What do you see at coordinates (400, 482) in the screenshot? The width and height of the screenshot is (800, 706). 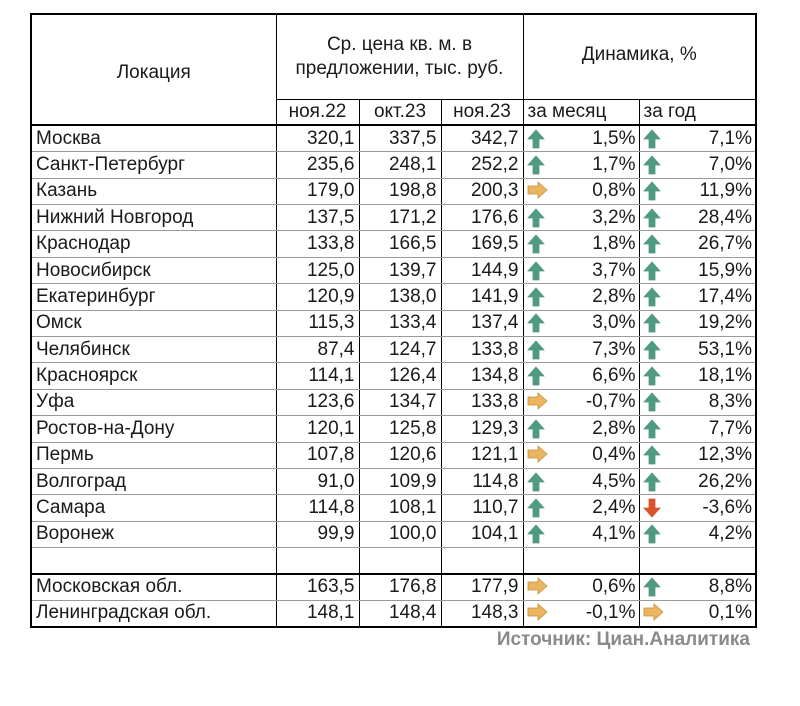 I see `price-v2: 109,9` at bounding box center [400, 482].